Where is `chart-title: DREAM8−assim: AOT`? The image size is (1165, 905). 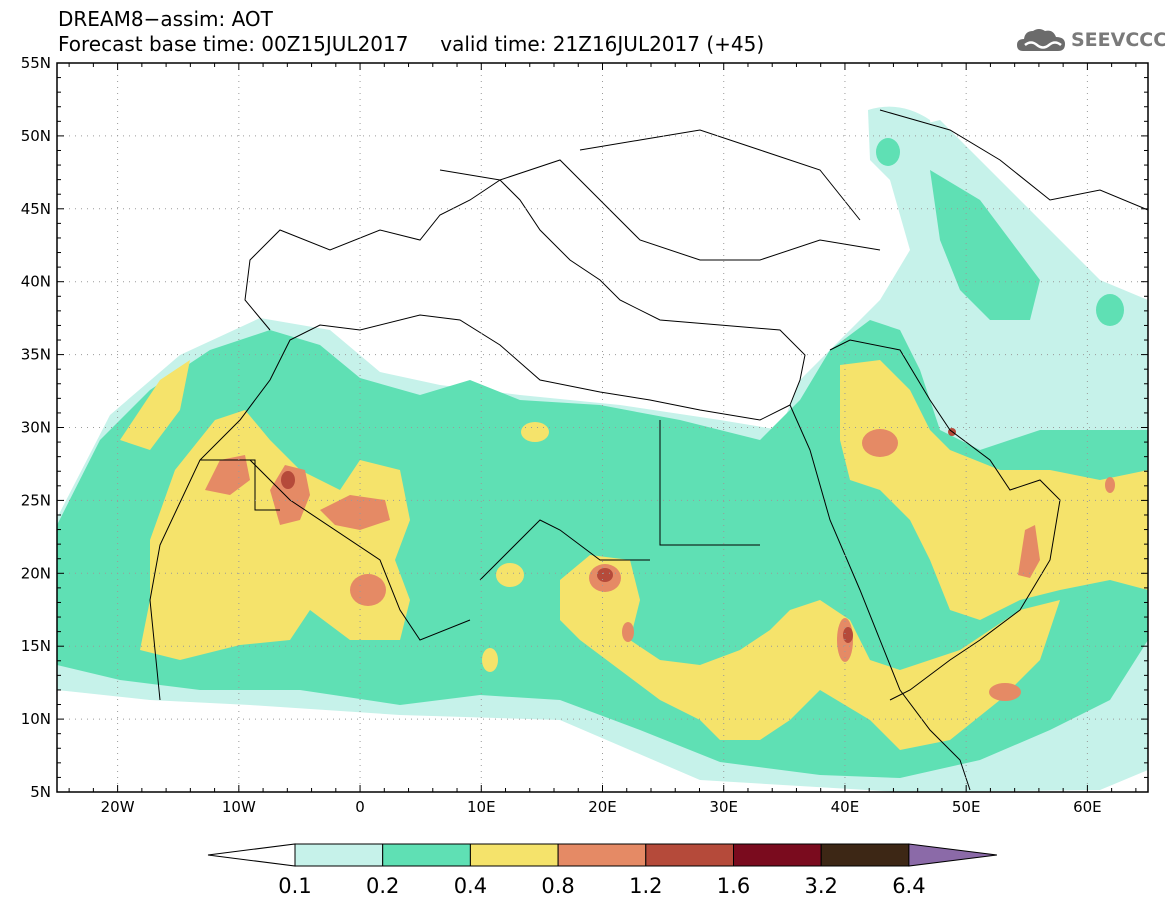 chart-title: DREAM8−assim: AOT is located at coordinates (165, 19).